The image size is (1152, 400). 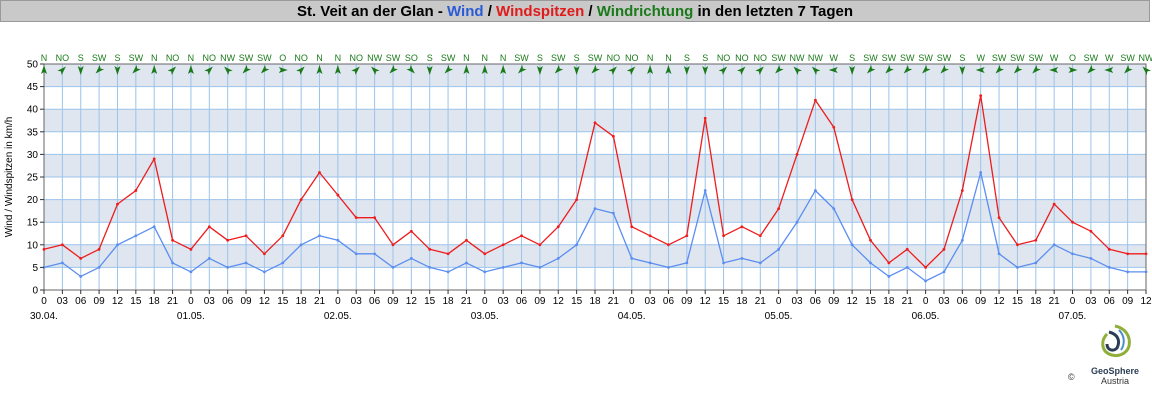 I want to click on day-label: 05.05., so click(x=779, y=316).